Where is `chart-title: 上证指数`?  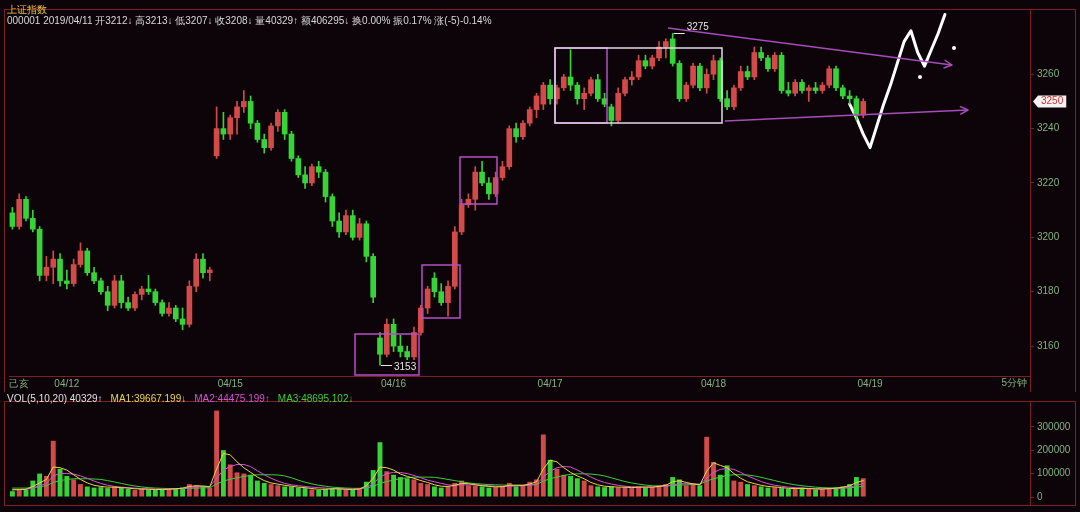
chart-title: 上证指数 is located at coordinates (27, 9).